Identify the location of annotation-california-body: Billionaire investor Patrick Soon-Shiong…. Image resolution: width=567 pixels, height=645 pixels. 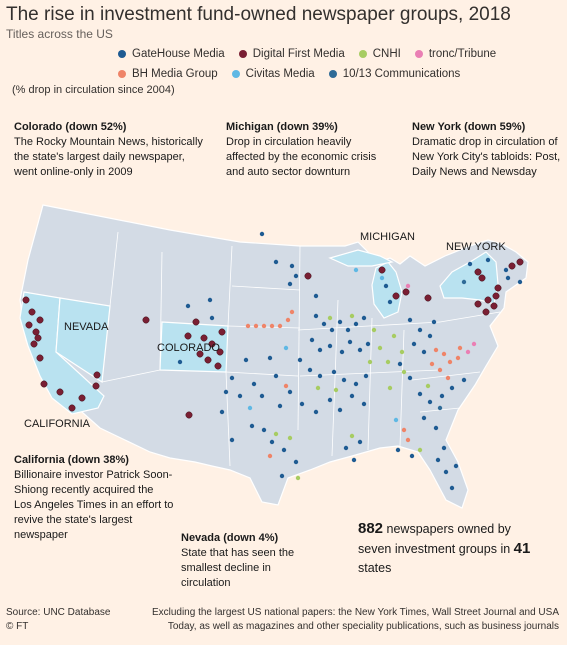
(94, 505).